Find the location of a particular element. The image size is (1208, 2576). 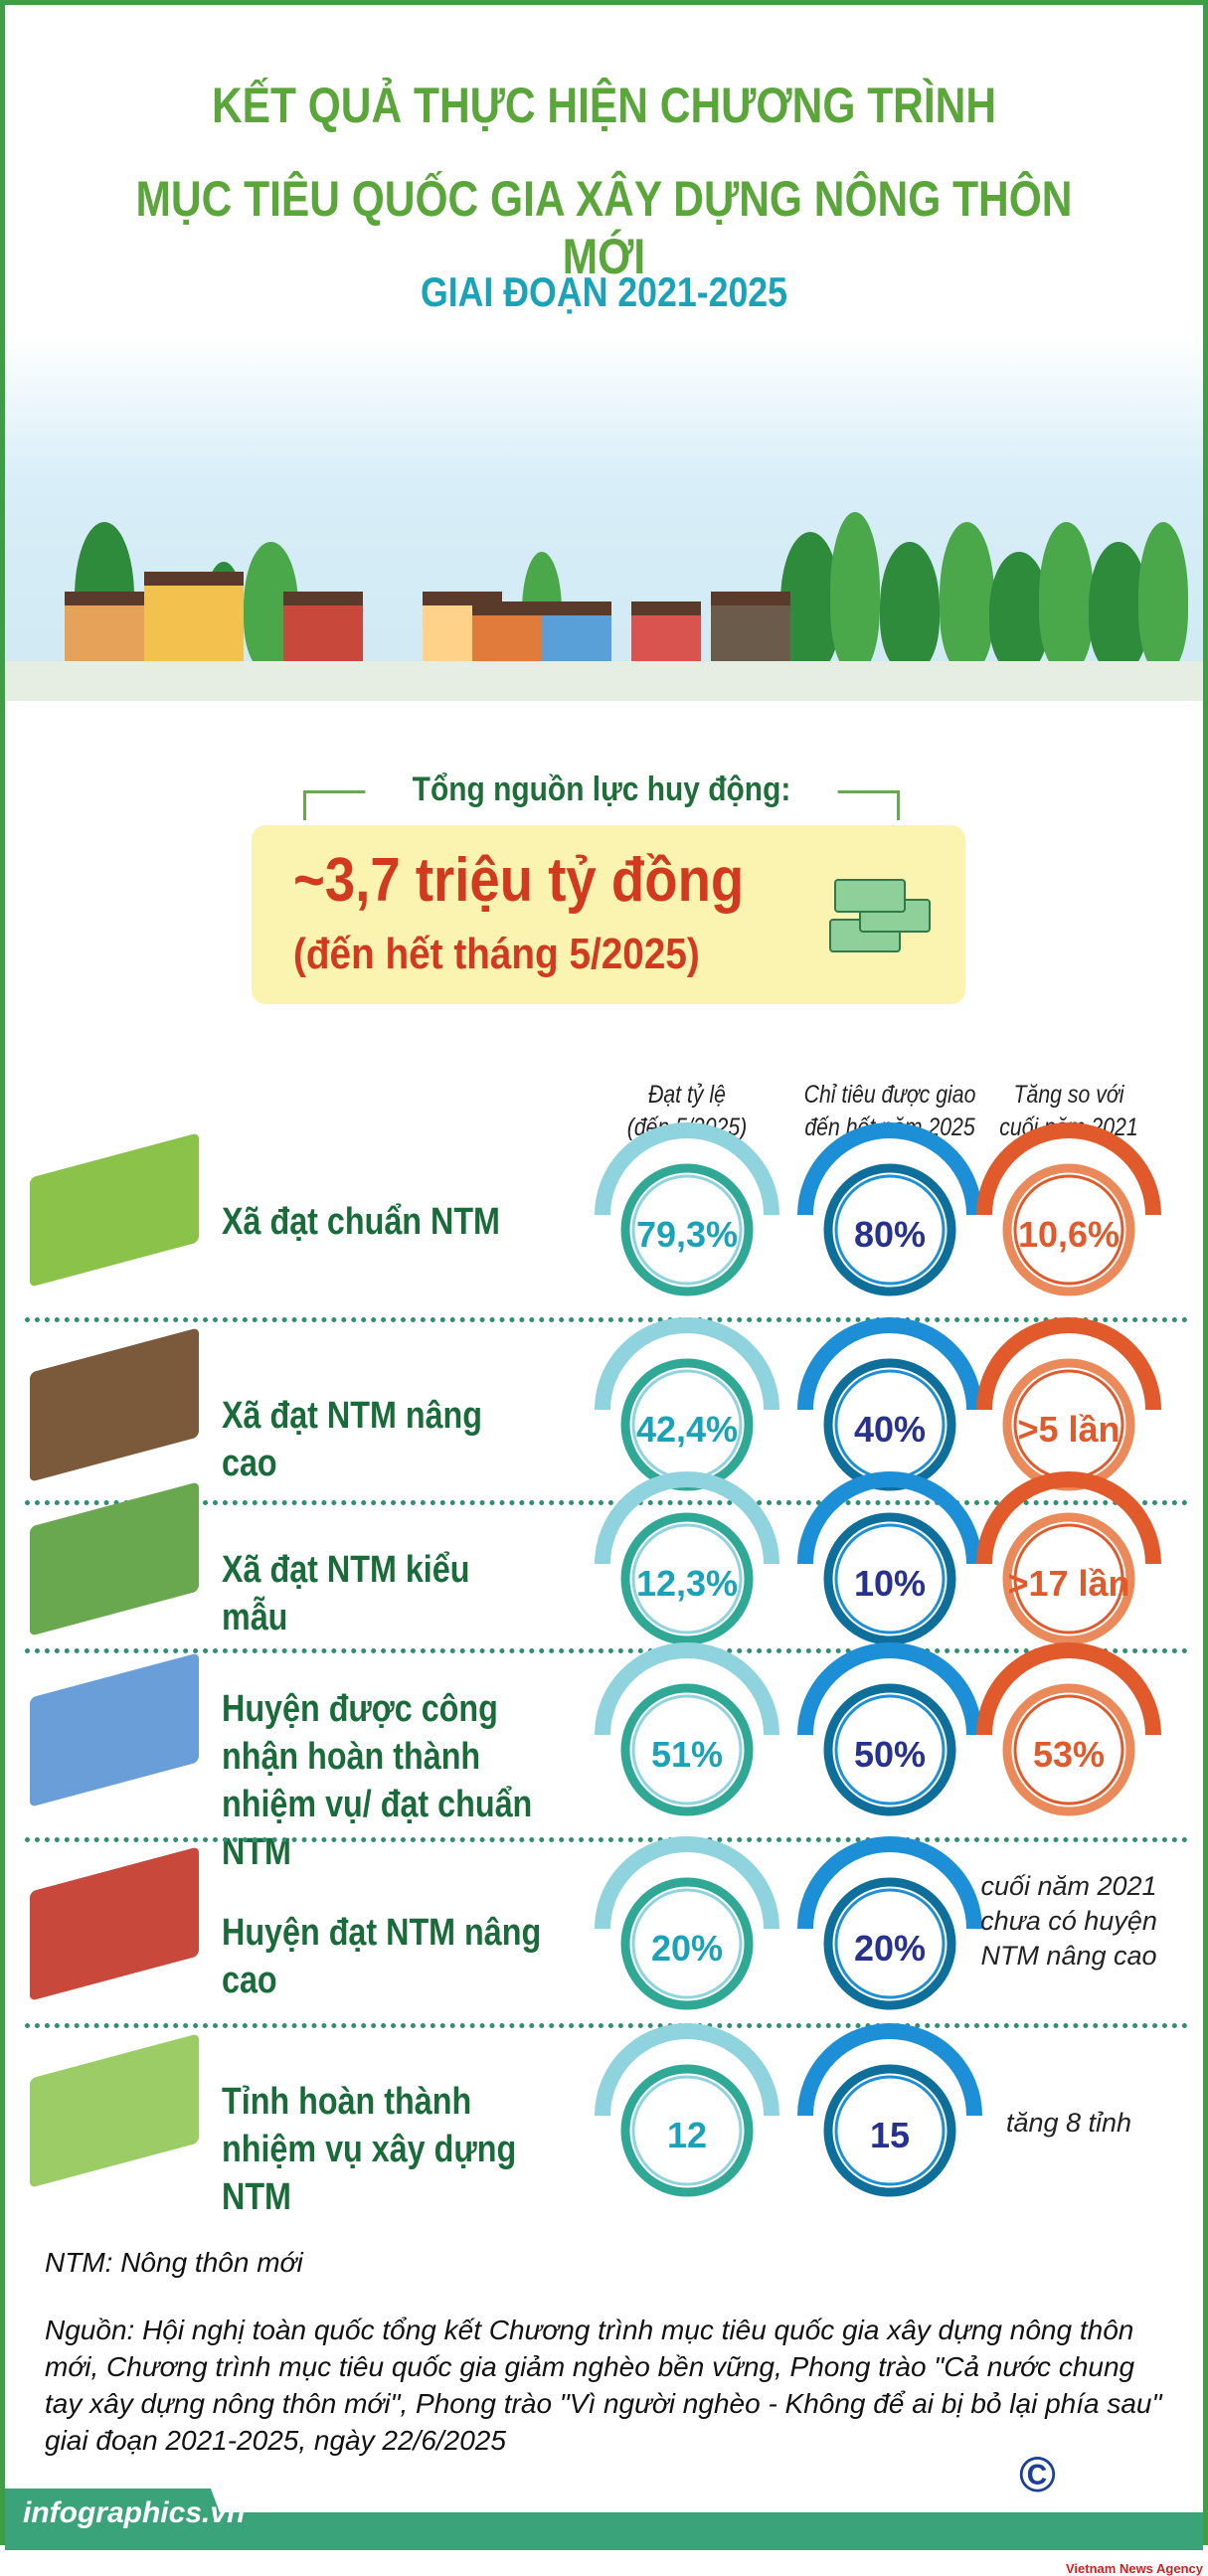

stat-value: 12,3% is located at coordinates (687, 1583).